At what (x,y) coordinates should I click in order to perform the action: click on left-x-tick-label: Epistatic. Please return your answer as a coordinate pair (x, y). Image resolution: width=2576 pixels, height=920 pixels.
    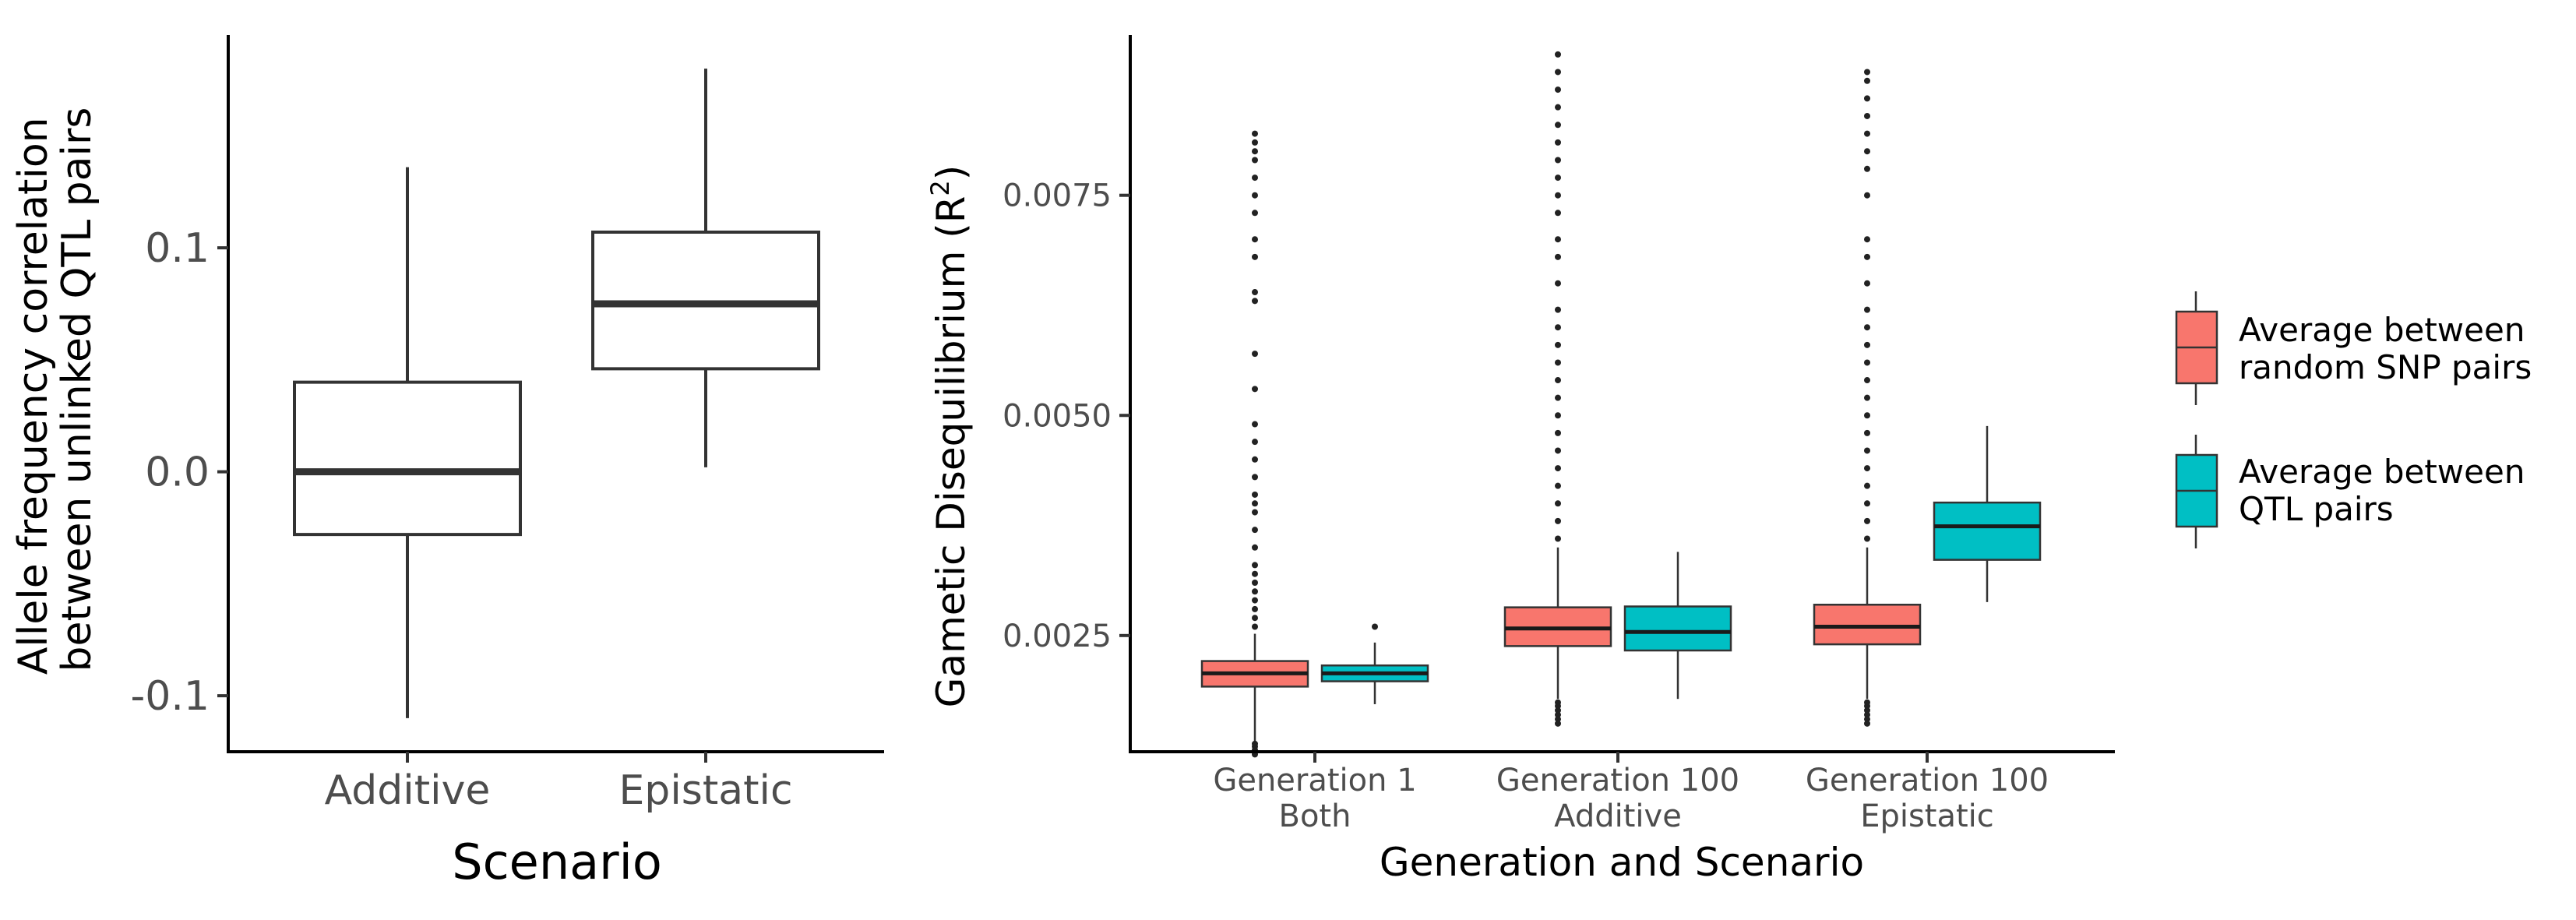
    Looking at the image, I should click on (705, 790).